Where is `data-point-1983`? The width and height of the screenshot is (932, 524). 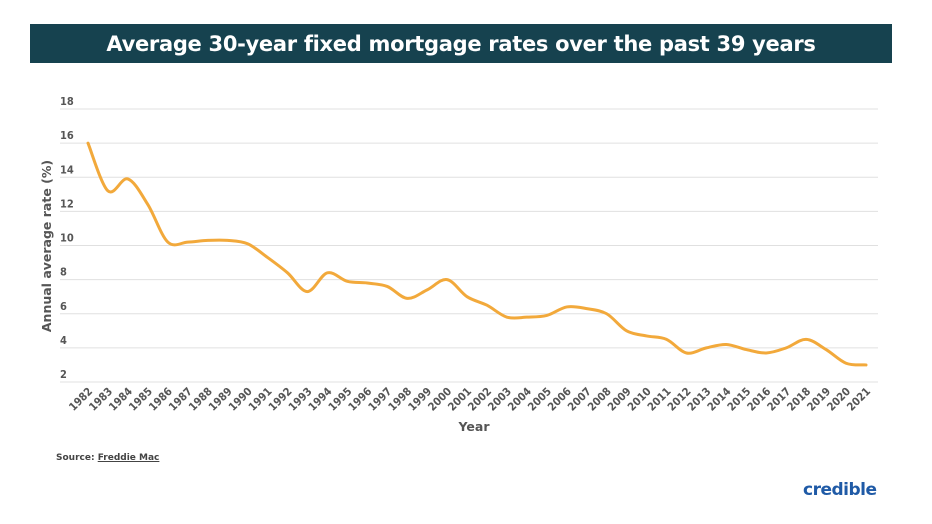
data-point-1983 is located at coordinates (107, 190).